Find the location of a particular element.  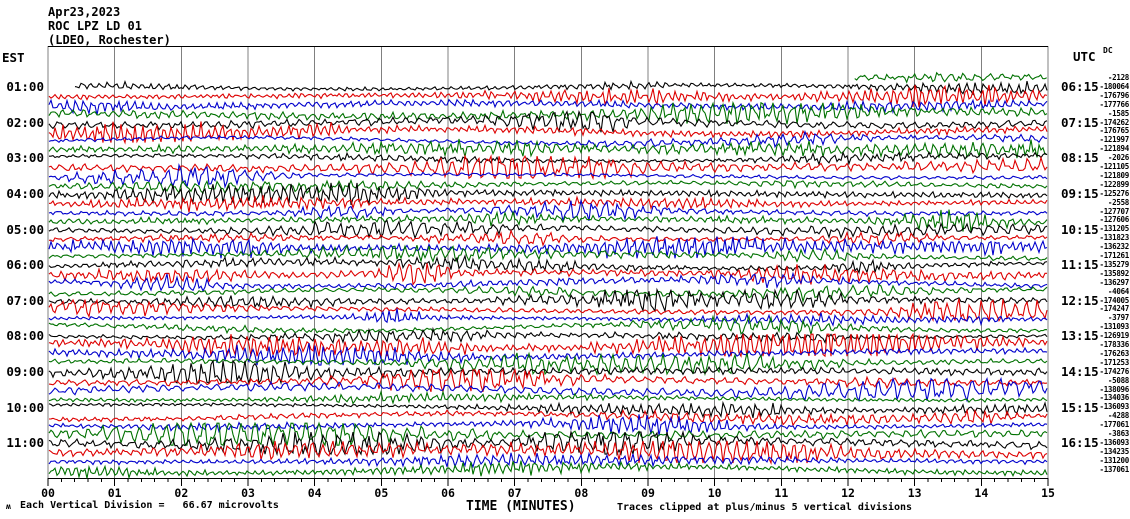

dc-offset-value: -136093 is located at coordinates (1114, 407).